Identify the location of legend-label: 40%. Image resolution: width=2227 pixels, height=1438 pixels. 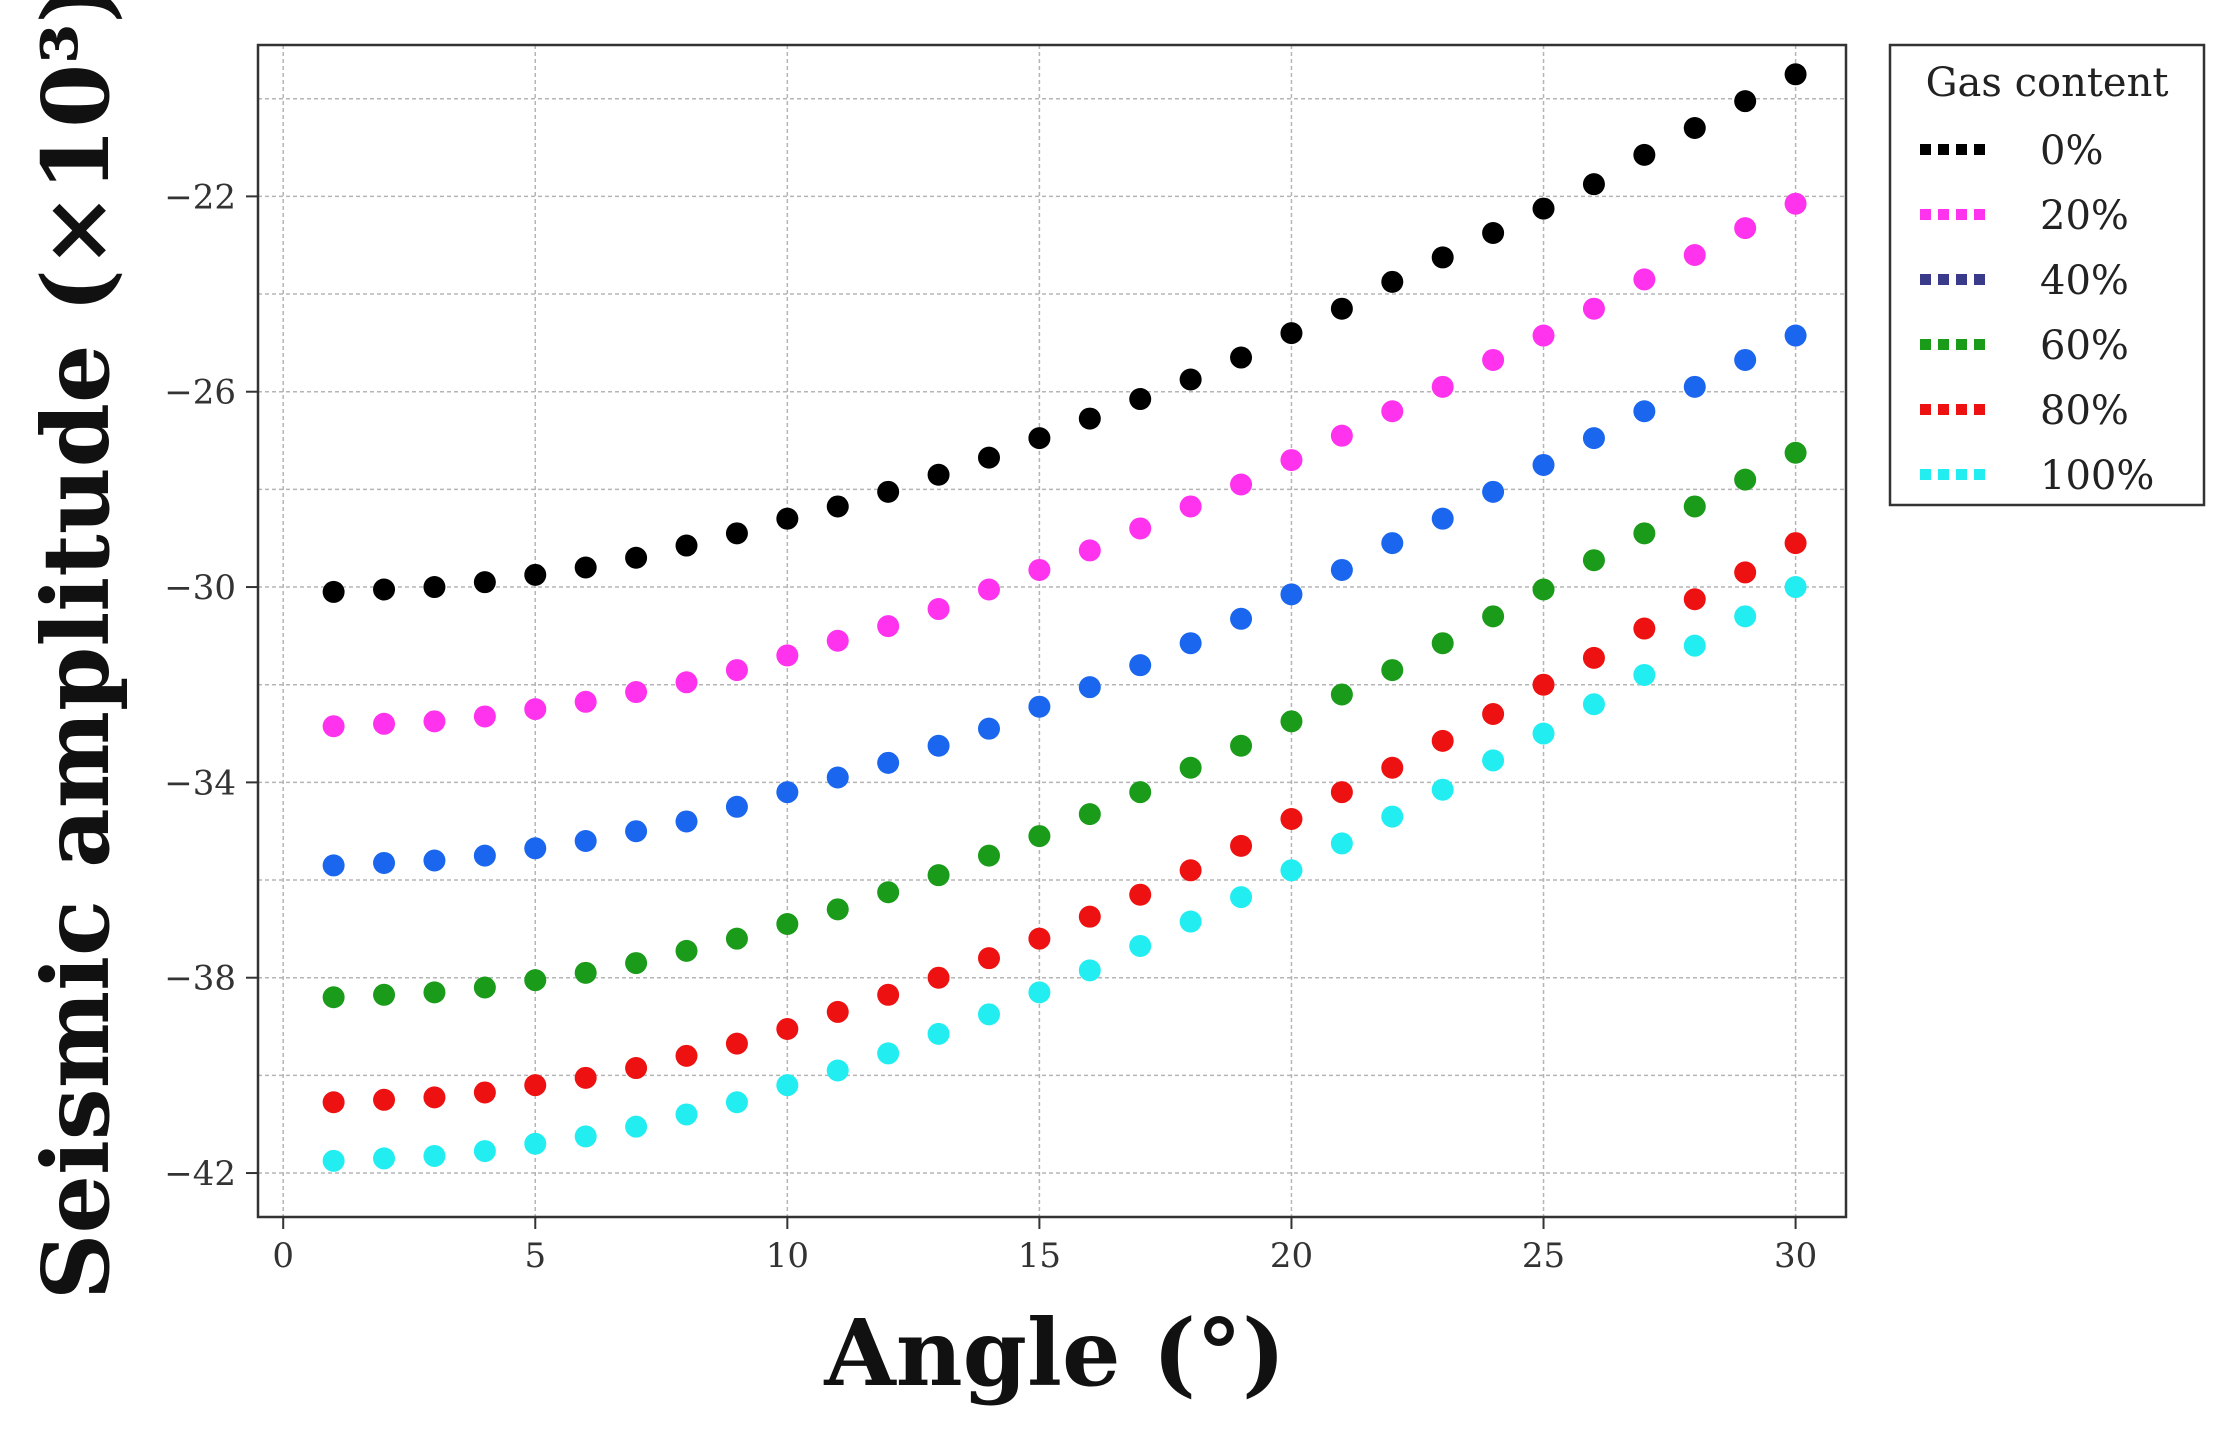
(2084, 281).